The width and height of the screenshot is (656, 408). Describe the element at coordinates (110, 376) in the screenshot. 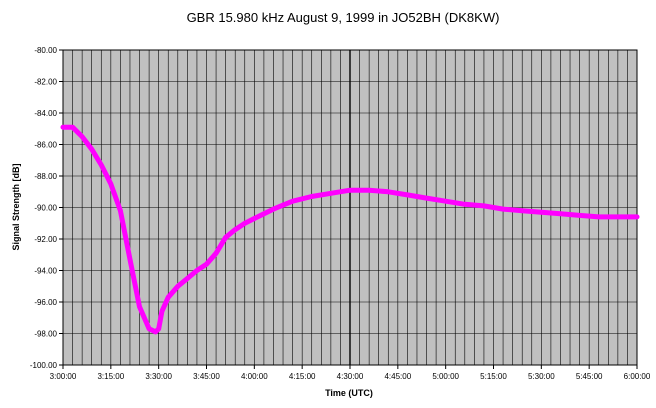

I see `x-tick-label: 3:15:00` at that location.